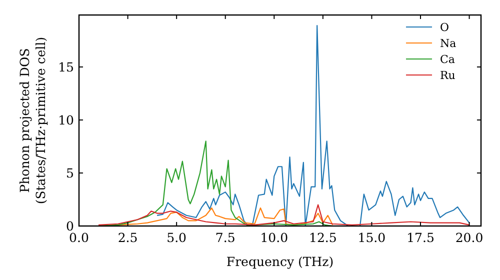 The image size is (500, 280). Describe the element at coordinates (280, 261) in the screenshot. I see `x-axis-title: Frequency (THz)` at that location.